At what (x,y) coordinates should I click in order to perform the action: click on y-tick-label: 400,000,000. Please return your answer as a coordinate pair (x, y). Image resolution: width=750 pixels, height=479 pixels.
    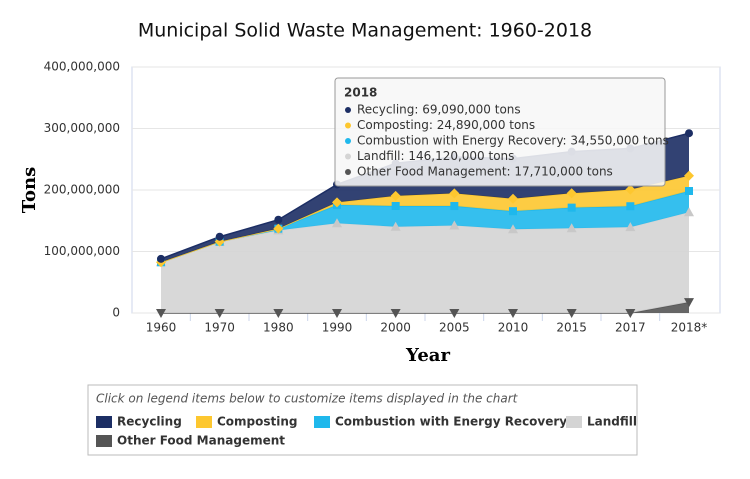
    Looking at the image, I should click on (82, 67).